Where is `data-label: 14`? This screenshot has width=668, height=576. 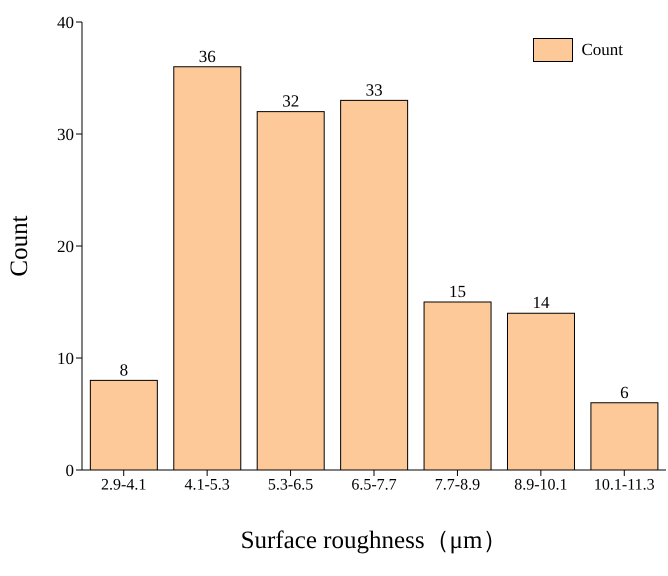 data-label: 14 is located at coordinates (541, 302).